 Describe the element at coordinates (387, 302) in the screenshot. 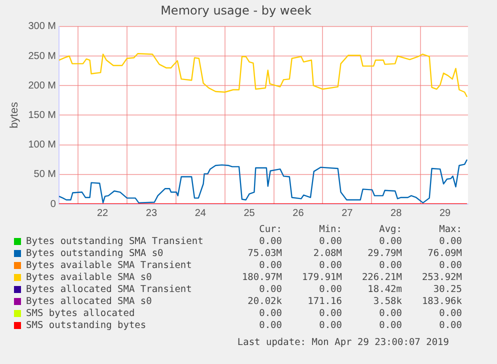

I see `text: 3.58k` at that location.